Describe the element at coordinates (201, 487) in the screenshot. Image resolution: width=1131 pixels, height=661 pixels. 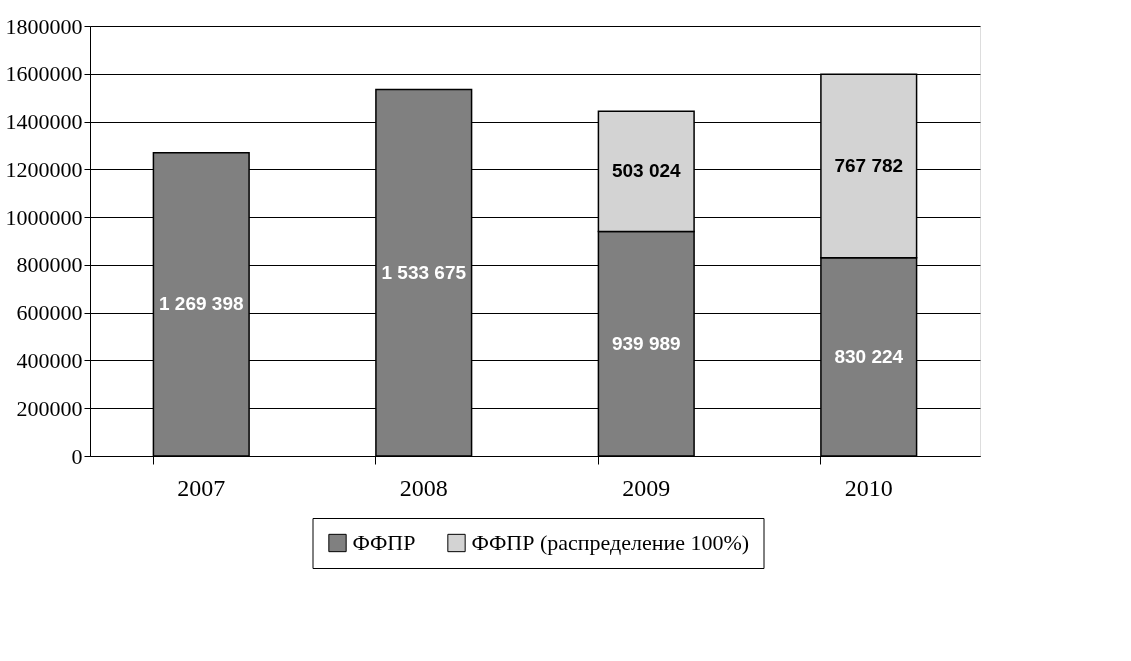
I see `x-tick-label: 2007` at that location.